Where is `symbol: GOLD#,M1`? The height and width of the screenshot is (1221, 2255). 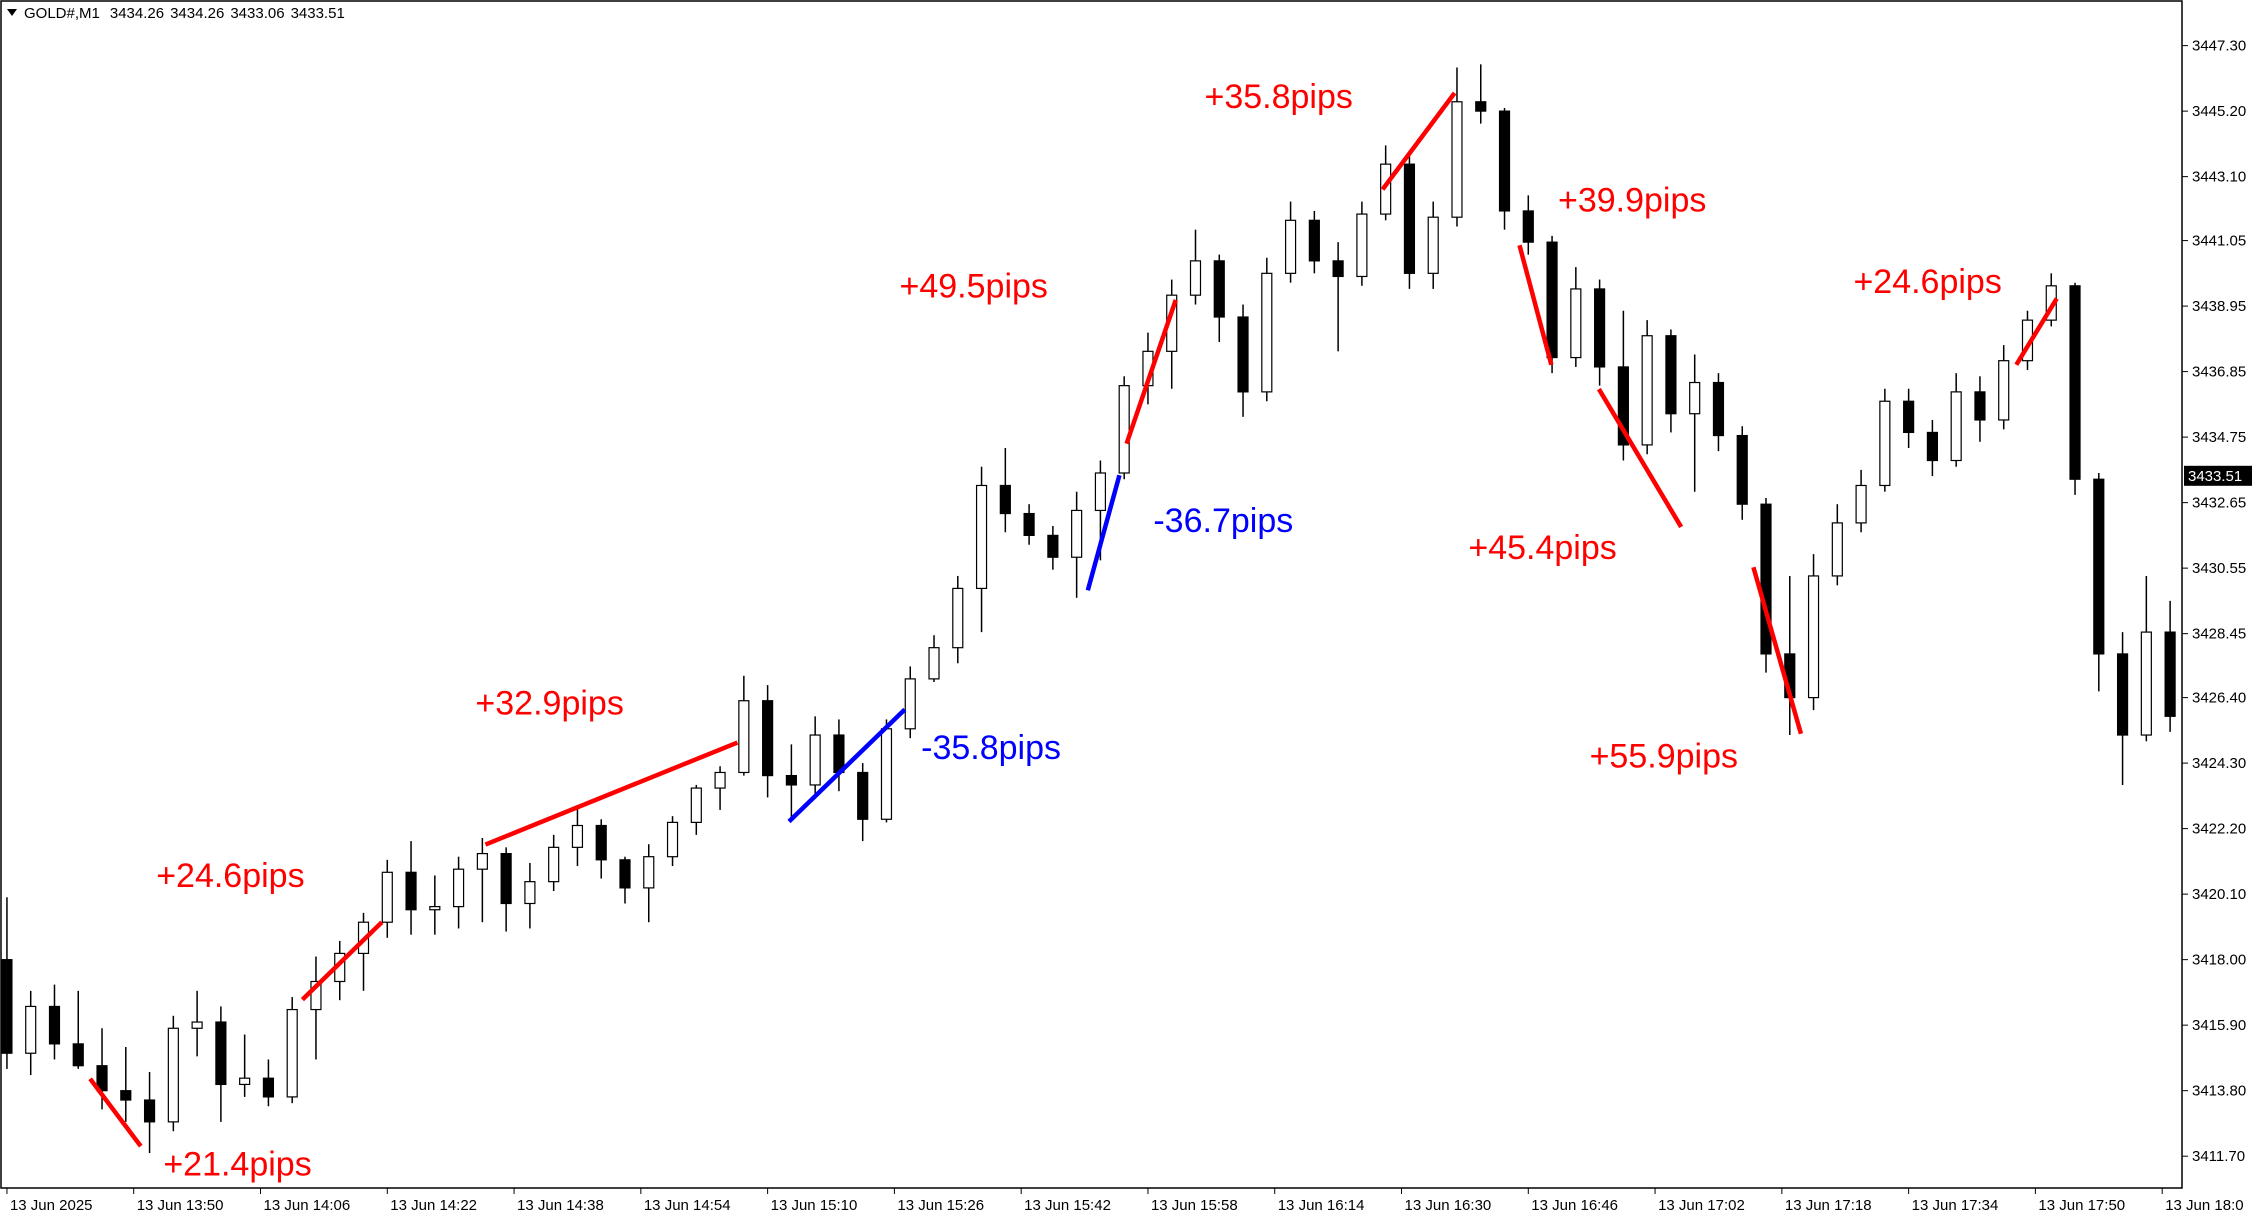 symbol: GOLD#,M1 is located at coordinates (62, 13).